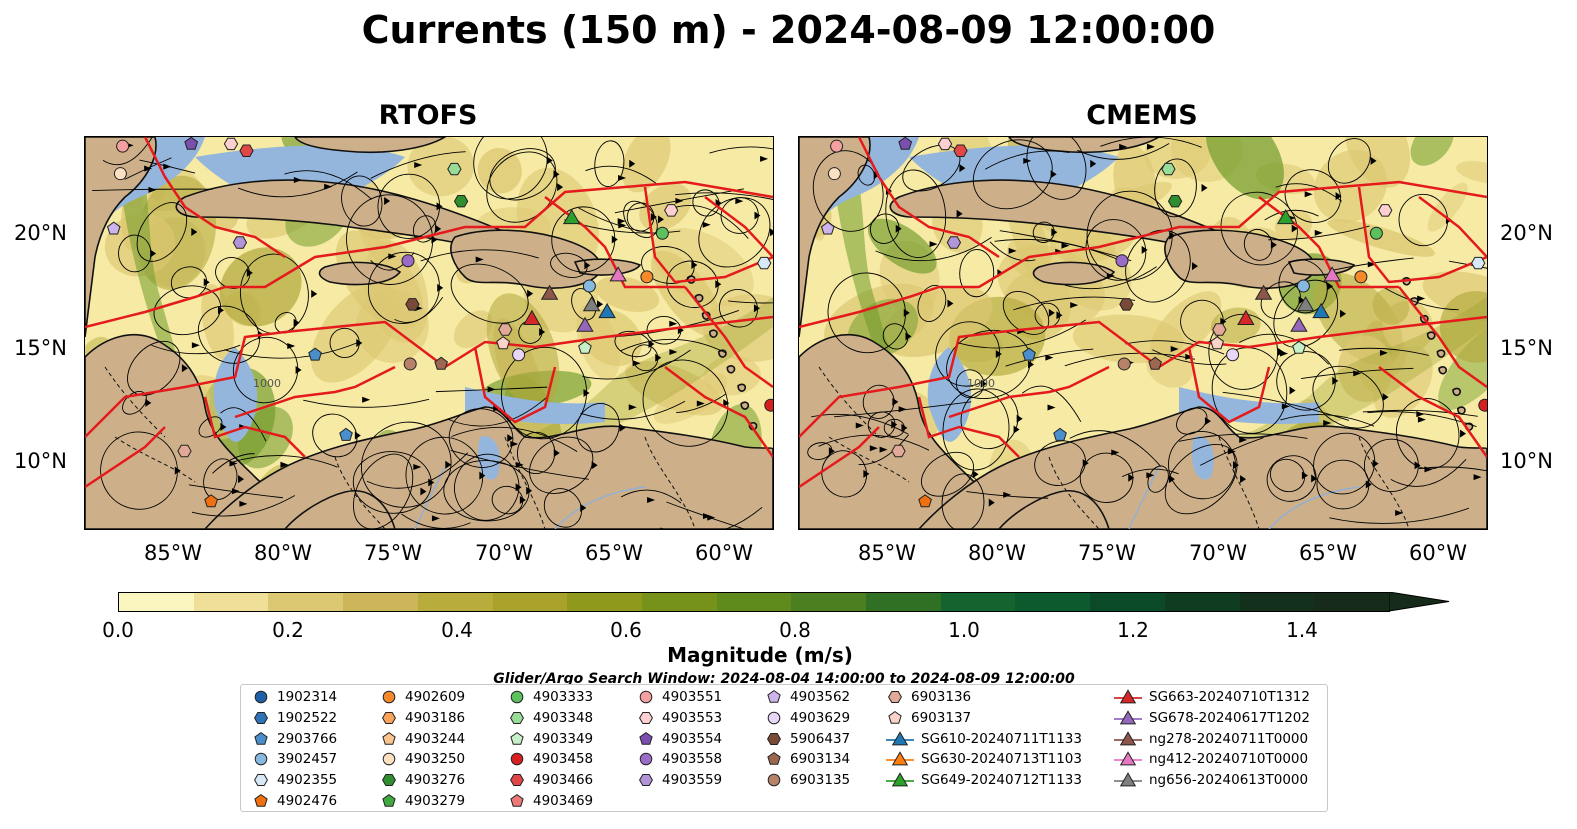  What do you see at coordinates (307, 780) in the screenshot?
I see `legend-item-label: 4902355` at bounding box center [307, 780].